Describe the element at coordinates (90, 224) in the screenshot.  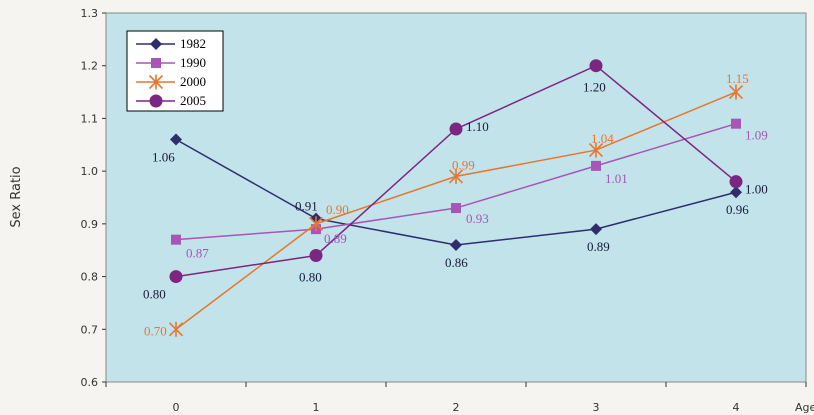
I see `y-tick-label-0.9: 0.9` at that location.